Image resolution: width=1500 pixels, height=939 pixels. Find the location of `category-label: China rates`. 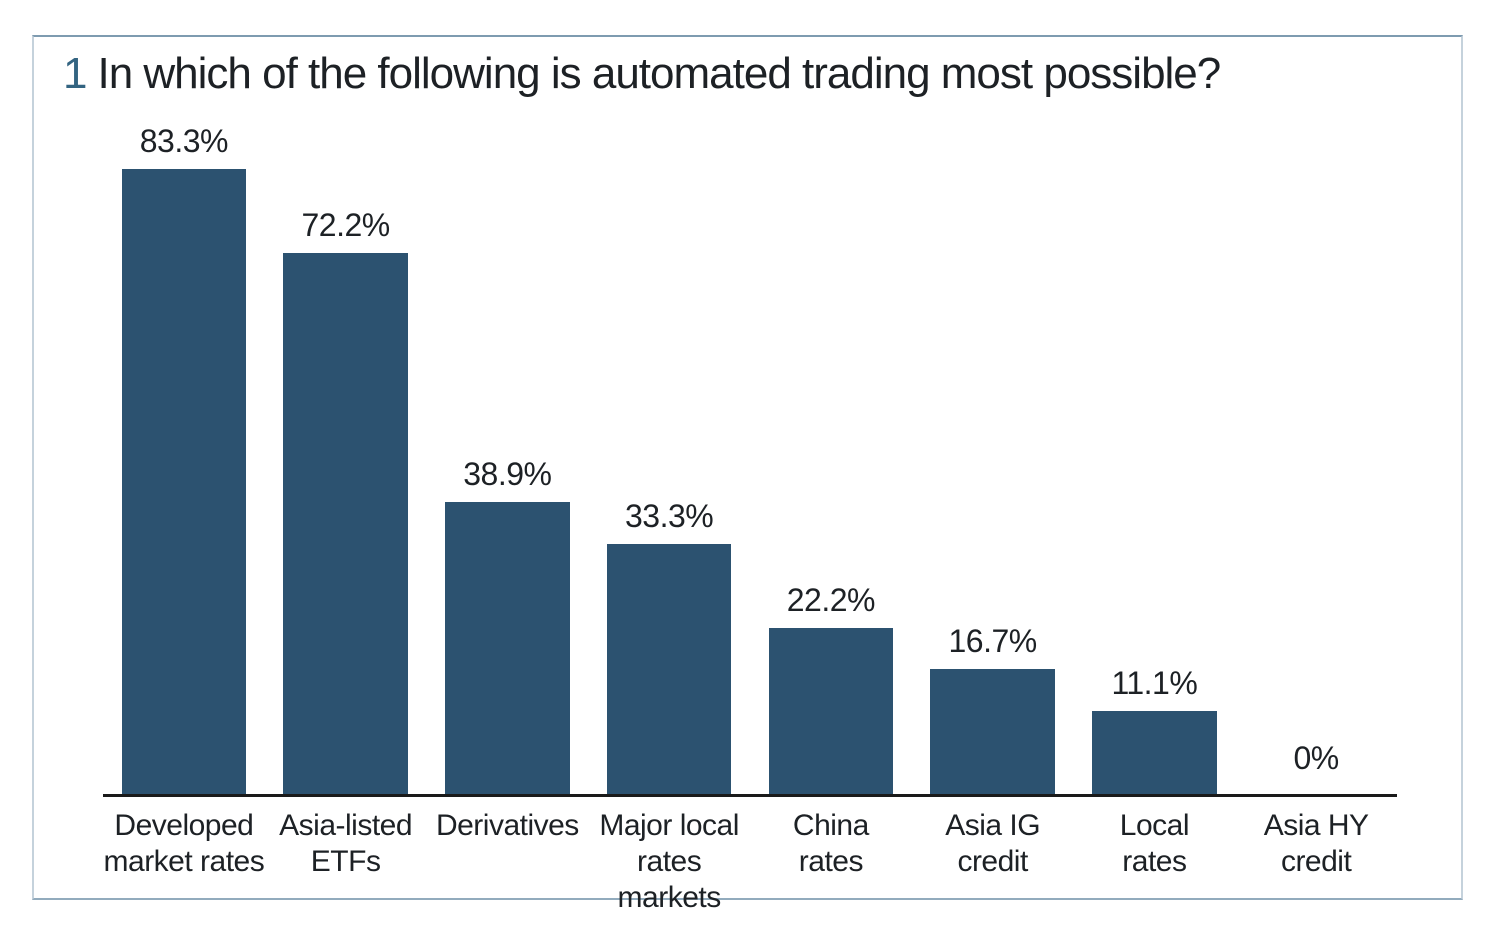

category-label: China rates is located at coordinates (830, 843).